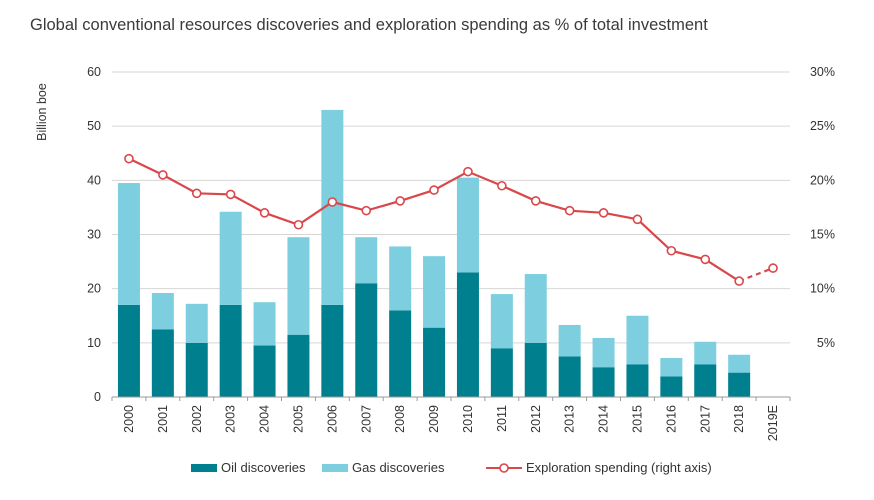 This screenshot has width=874, height=500. What do you see at coordinates (263, 467) in the screenshot?
I see `legend-label: Oil discoveries` at bounding box center [263, 467].